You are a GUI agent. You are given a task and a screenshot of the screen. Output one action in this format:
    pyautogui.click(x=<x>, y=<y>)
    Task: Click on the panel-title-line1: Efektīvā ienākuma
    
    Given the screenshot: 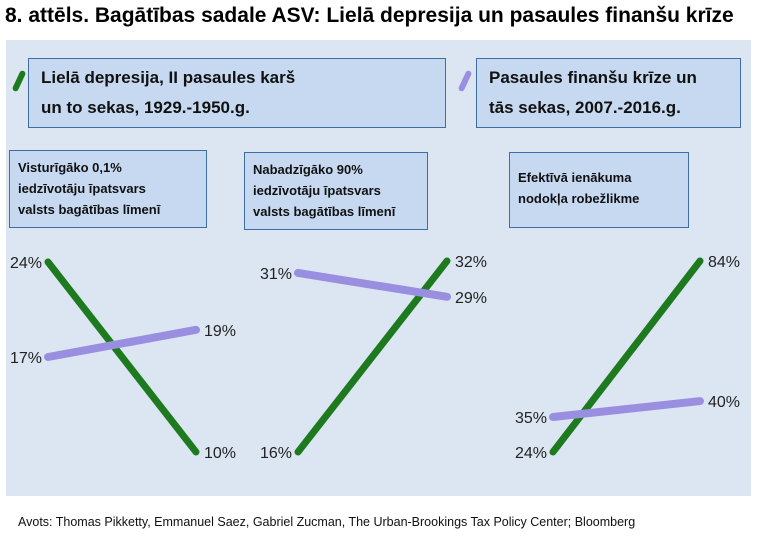 What is the action you would take?
    pyautogui.click(x=575, y=177)
    